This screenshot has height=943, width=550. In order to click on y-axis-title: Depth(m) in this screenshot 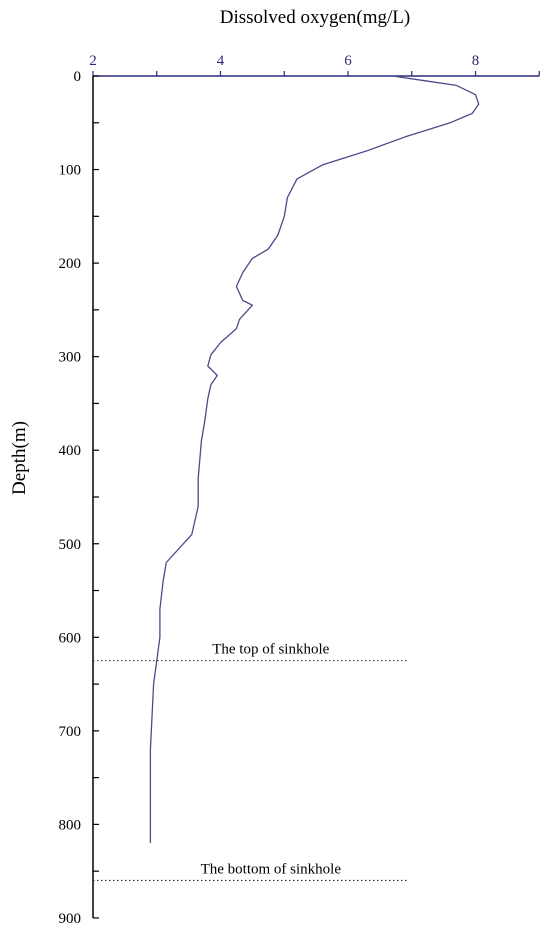, I will do `click(19, 458)`.